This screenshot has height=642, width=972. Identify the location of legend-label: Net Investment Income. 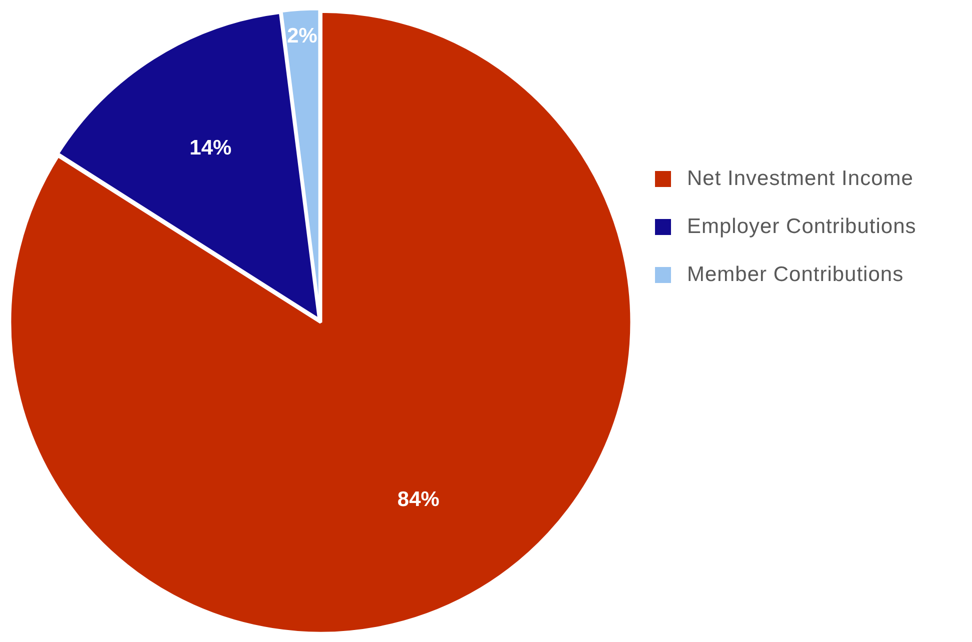
(800, 179).